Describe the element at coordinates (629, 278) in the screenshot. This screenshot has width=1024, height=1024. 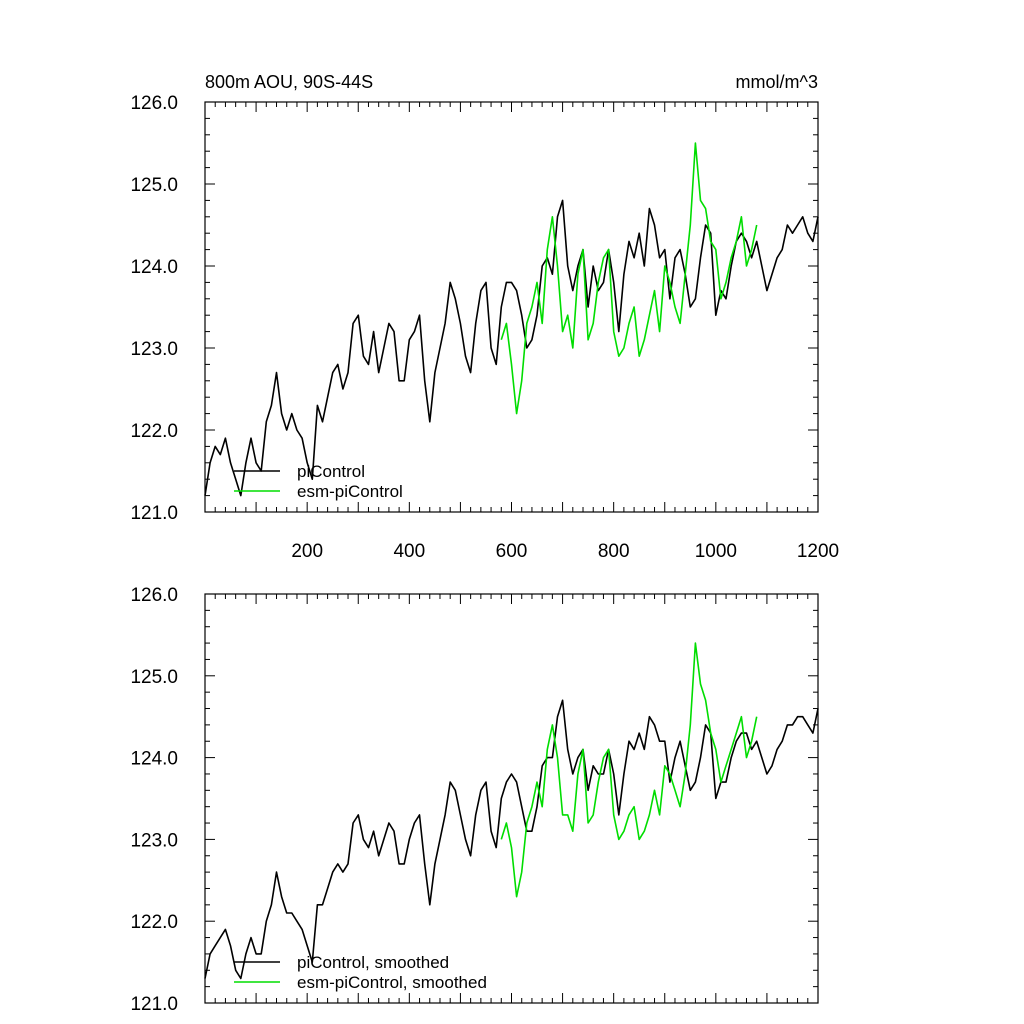
I see `top-panel-series-esm-picontrol-line` at that location.